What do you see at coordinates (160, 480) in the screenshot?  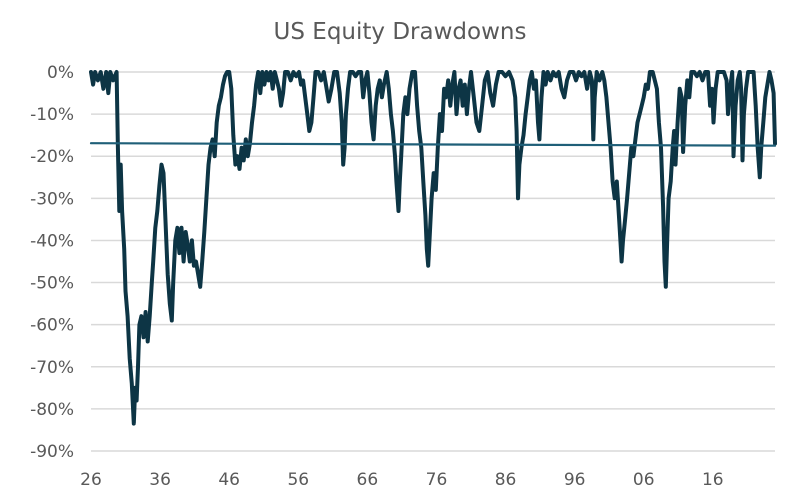 I see `x-tick-label: 36` at bounding box center [160, 480].